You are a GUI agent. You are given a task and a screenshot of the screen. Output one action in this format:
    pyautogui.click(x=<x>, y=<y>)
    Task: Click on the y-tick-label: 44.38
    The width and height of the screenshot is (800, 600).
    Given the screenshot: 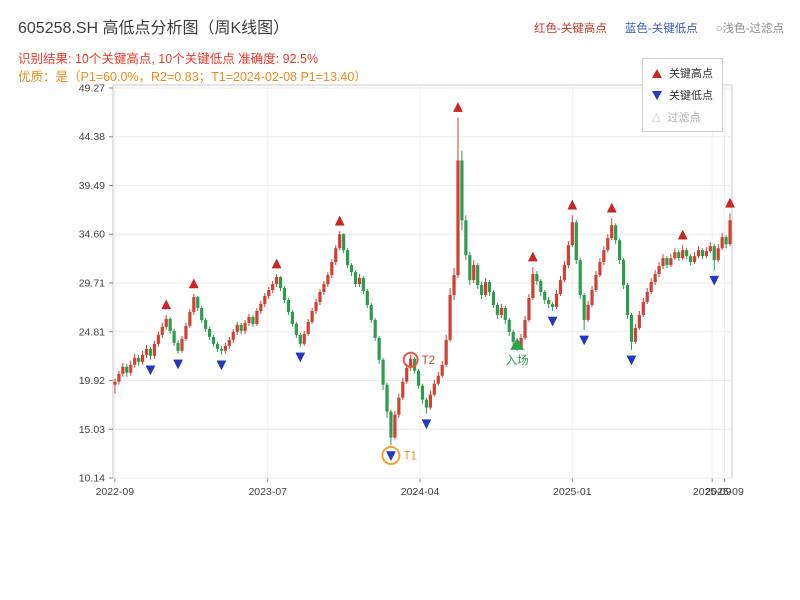 What is the action you would take?
    pyautogui.click(x=92, y=137)
    